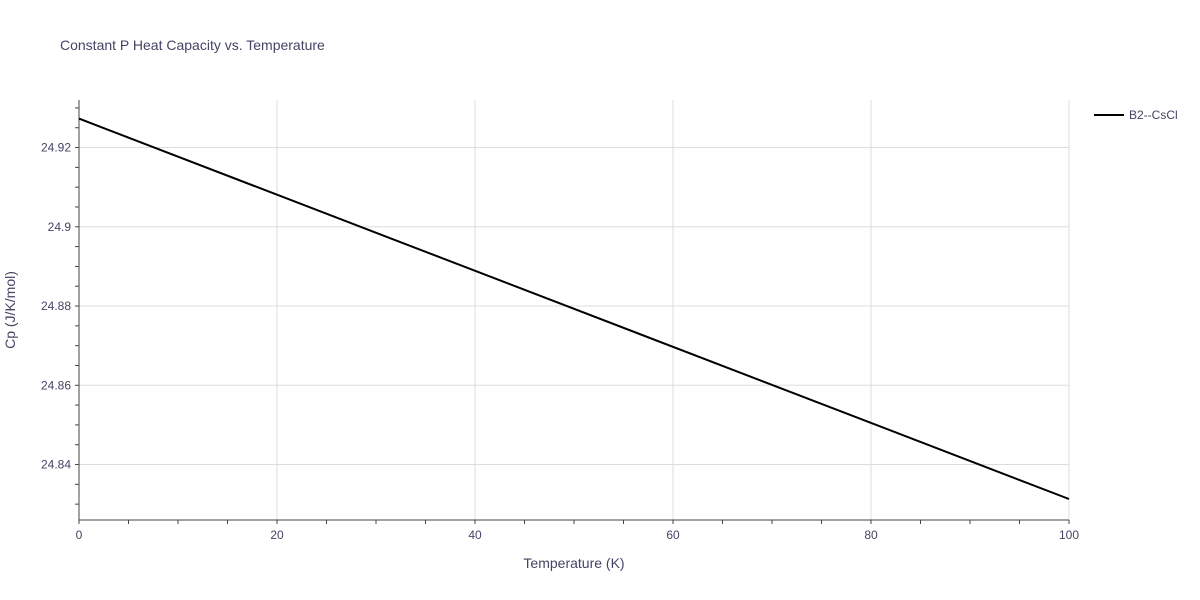 The height and width of the screenshot is (600, 1200). What do you see at coordinates (577, 531) in the screenshot?
I see `x-axis-ticks: 0 20 40 60 80 100` at bounding box center [577, 531].